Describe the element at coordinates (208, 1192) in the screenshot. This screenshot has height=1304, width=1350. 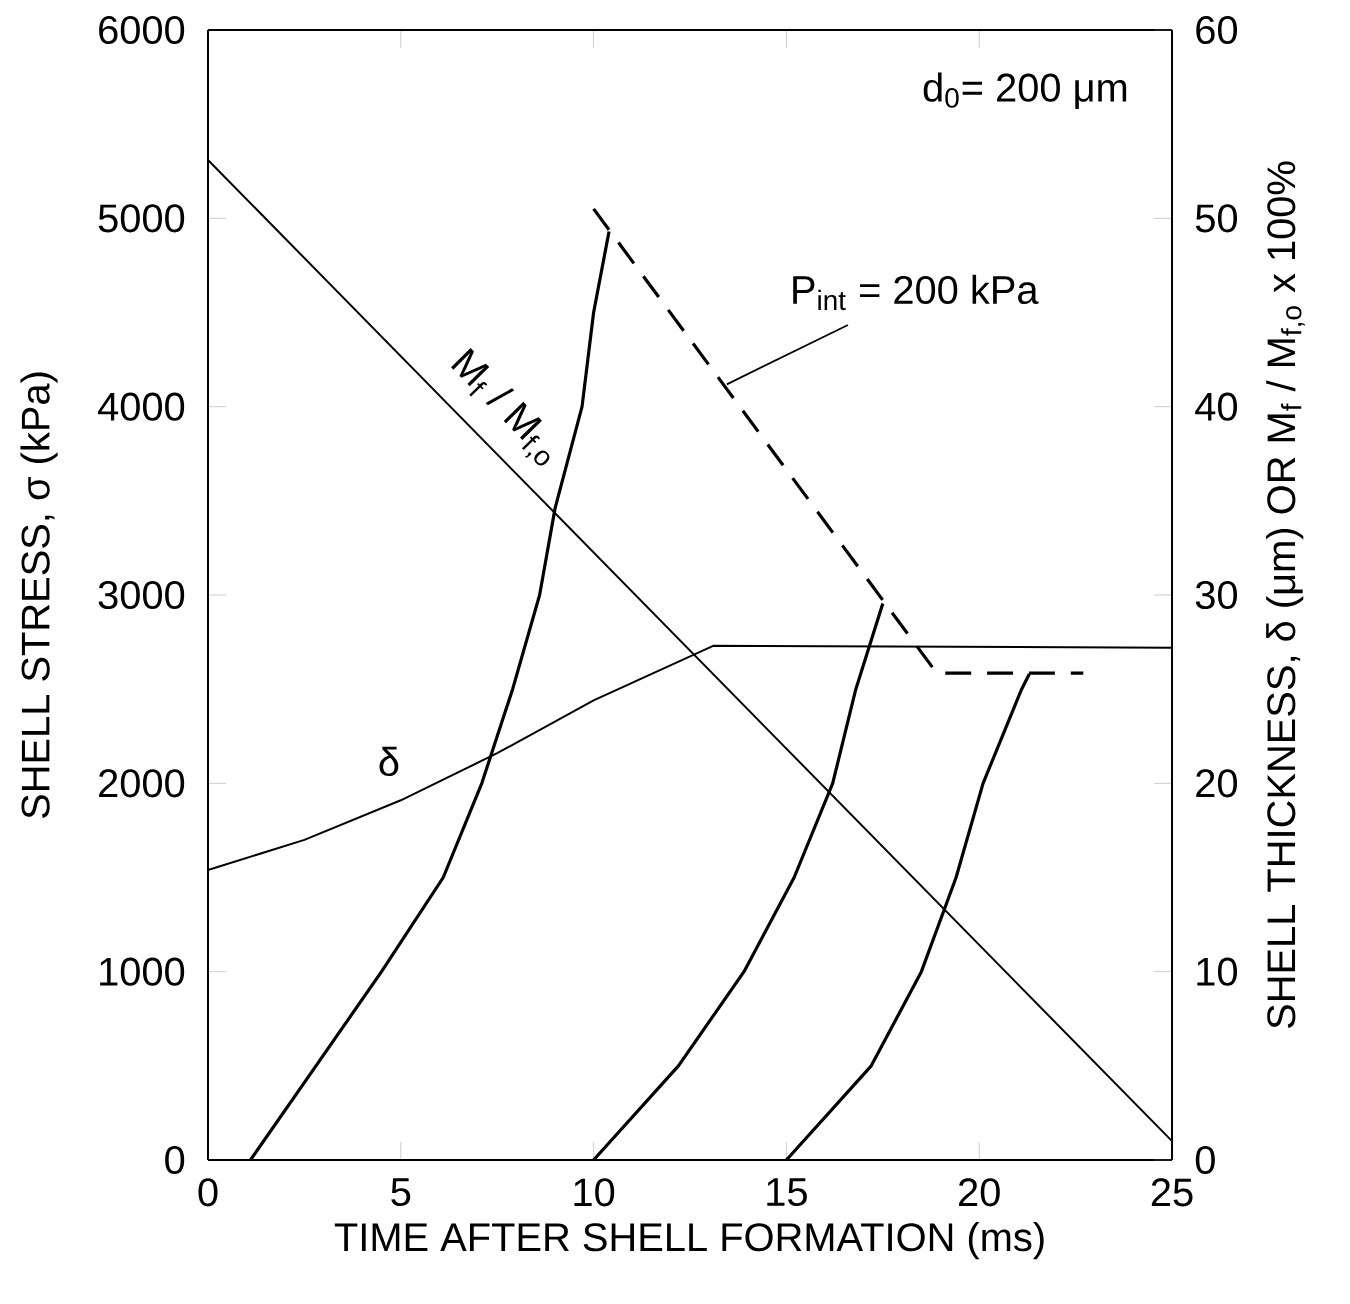
I see `x-tick-label: 0` at that location.